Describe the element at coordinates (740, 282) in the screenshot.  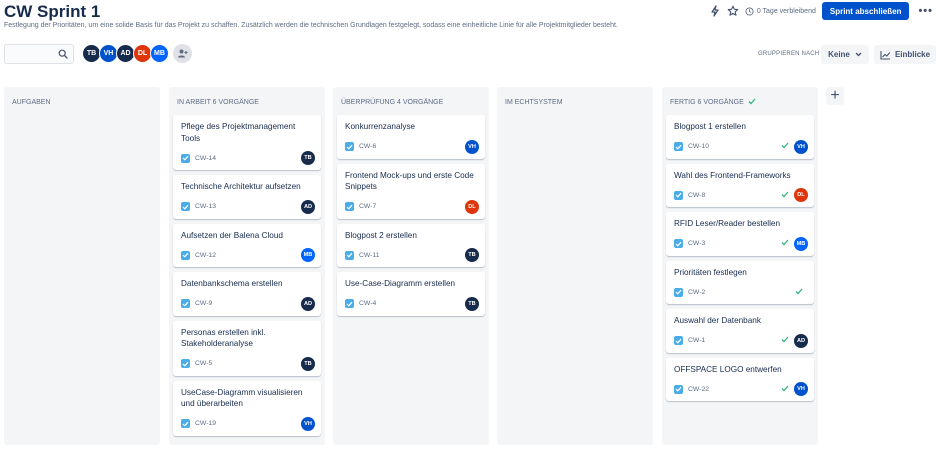
I see `issue-card: Prioritäten festlegen CW-2` at that location.